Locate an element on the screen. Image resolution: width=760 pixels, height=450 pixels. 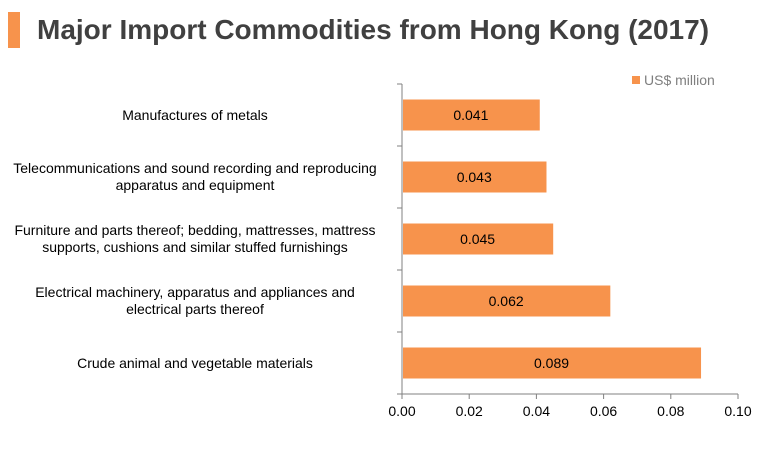
x-tick-label: 0.04 is located at coordinates (536, 411).